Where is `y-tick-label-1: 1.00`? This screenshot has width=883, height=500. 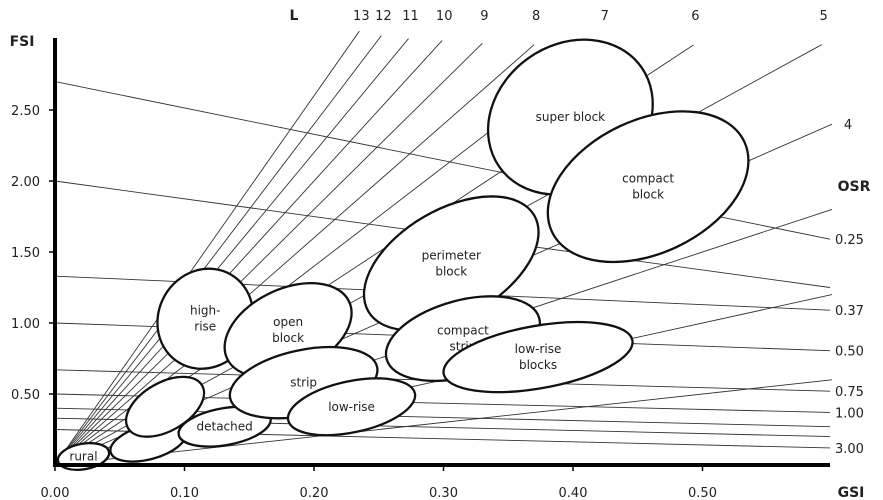
y-tick-label-1: 1.00 is located at coordinates (25, 324).